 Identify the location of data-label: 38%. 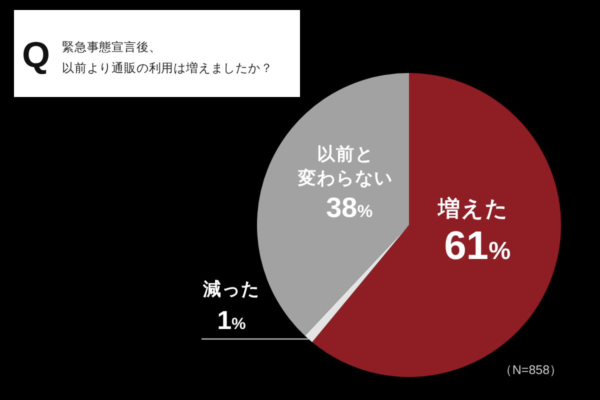
(349, 207).